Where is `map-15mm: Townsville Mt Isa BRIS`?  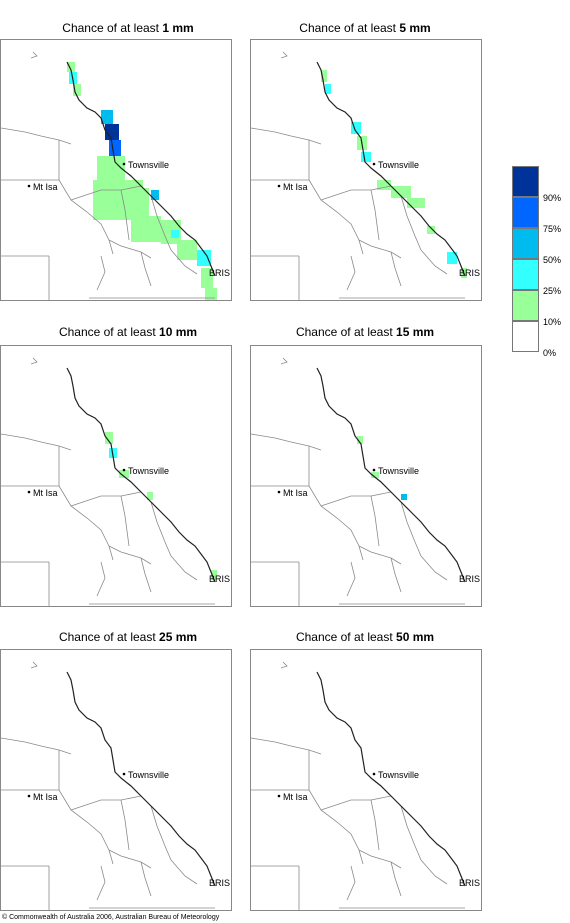 map-15mm: Townsville Mt Isa BRIS is located at coordinates (366, 476).